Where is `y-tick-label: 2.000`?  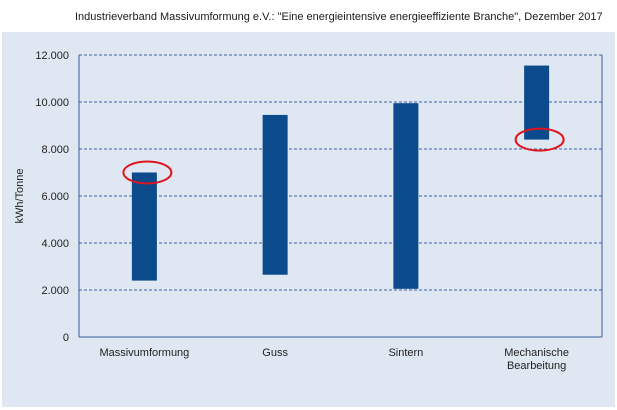
y-tick-label: 2.000 is located at coordinates (55, 291).